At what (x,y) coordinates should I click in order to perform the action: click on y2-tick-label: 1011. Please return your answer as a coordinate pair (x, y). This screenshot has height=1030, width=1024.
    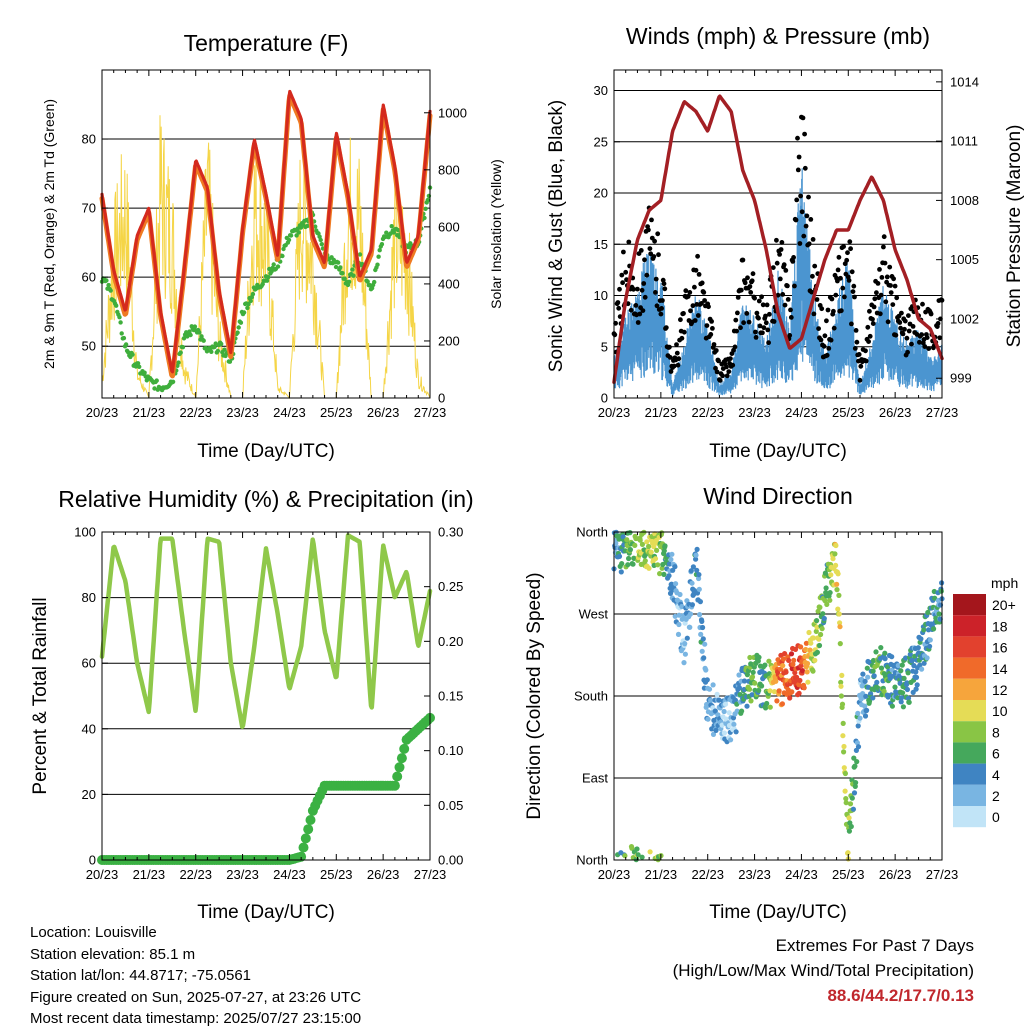
    Looking at the image, I should click on (964, 141).